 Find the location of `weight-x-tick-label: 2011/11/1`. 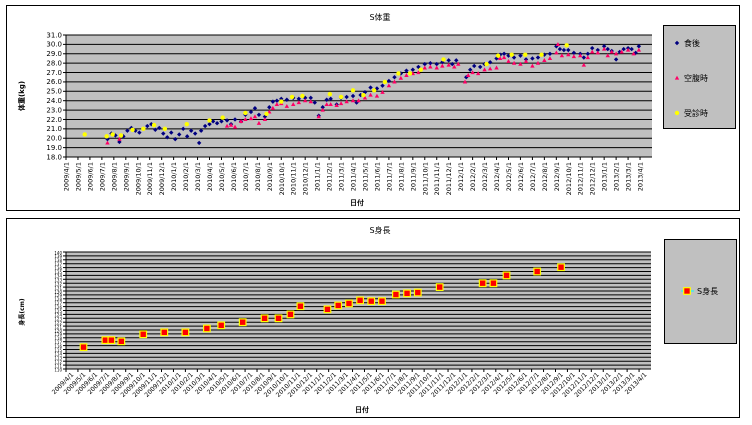

weight-x-tick-label: 2011/11/1 is located at coordinates (437, 178).